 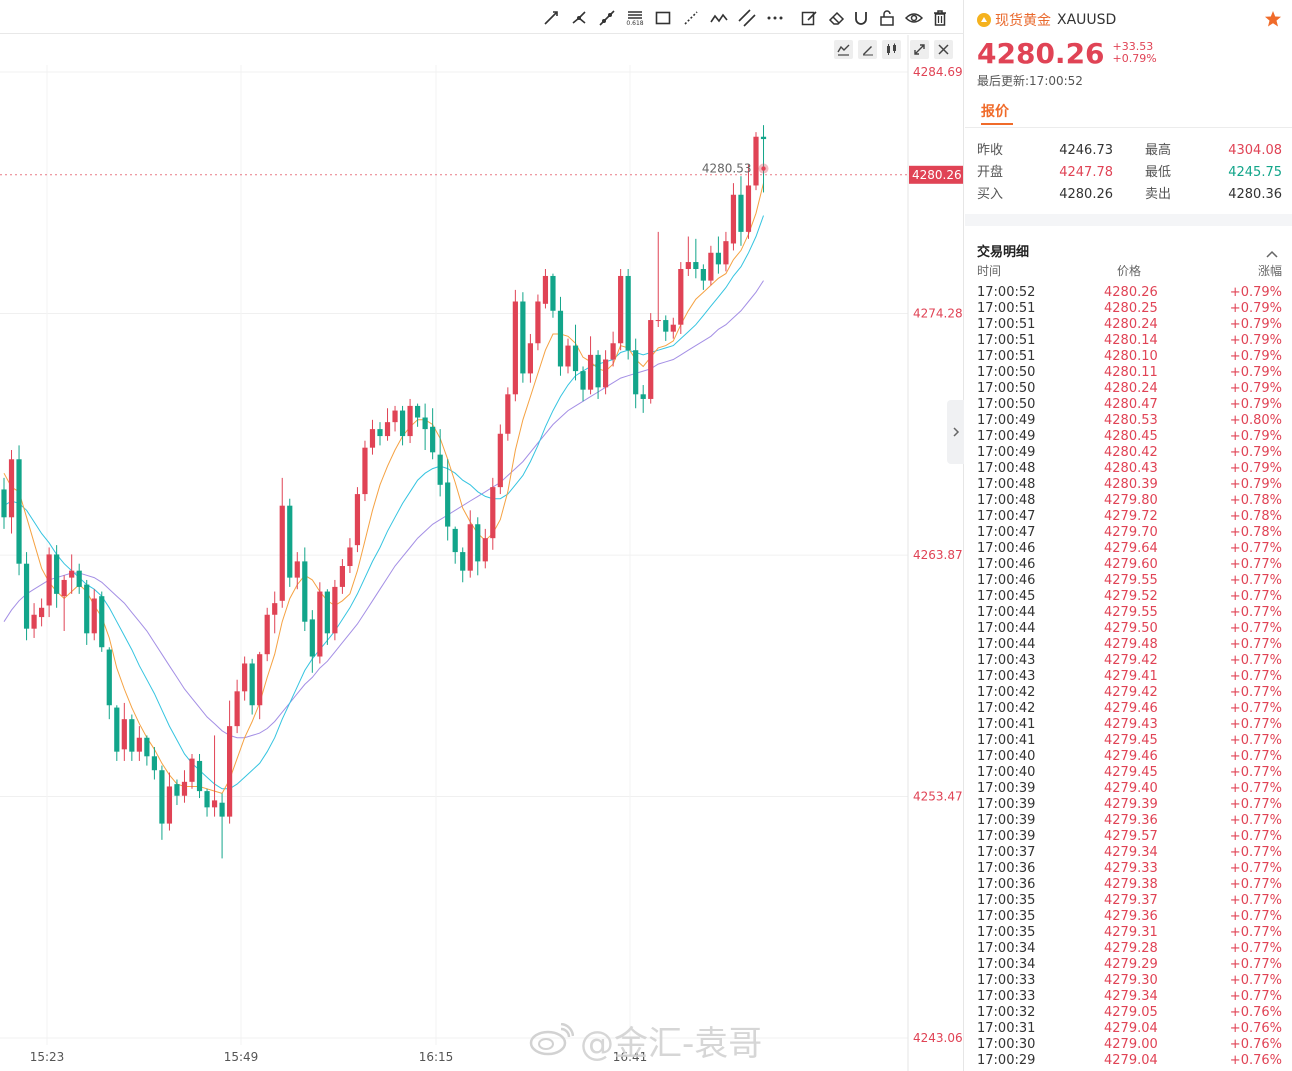 What do you see at coordinates (1129, 677) in the screenshot?
I see `trade-row: 17:00:43 4279.41 +0.77%` at bounding box center [1129, 677].